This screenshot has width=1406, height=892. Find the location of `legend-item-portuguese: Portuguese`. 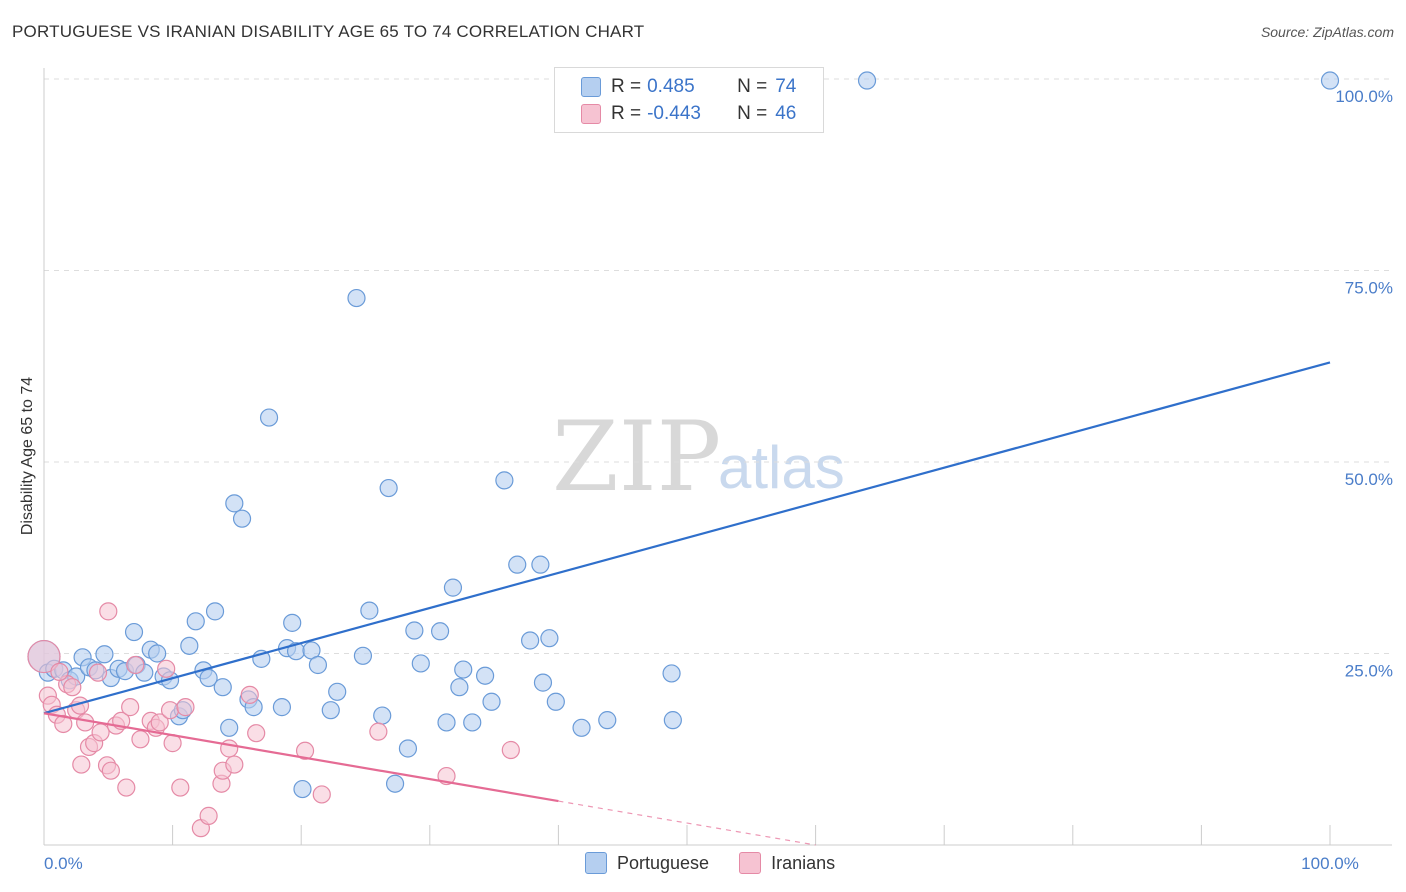

legend-item-portuguese: Portuguese is located at coordinates (647, 863).